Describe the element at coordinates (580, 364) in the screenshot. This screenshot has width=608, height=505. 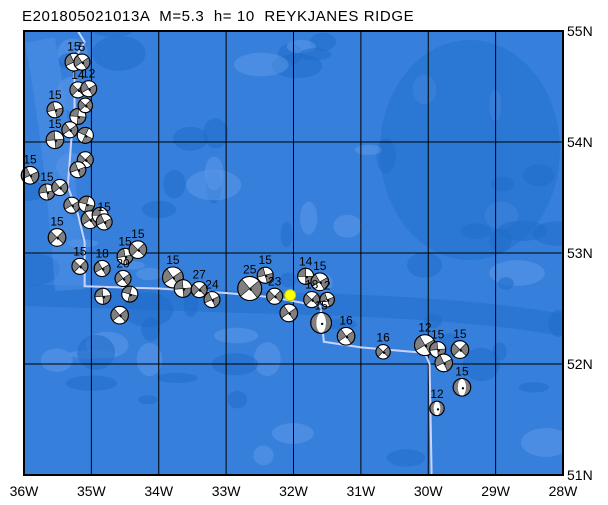
I see `latitude-label: 52N` at that location.